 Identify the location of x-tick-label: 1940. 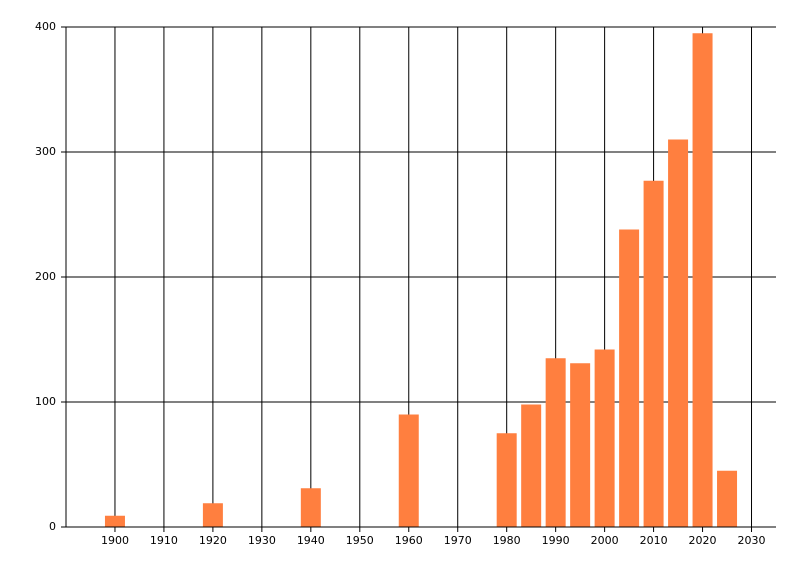
(311, 540).